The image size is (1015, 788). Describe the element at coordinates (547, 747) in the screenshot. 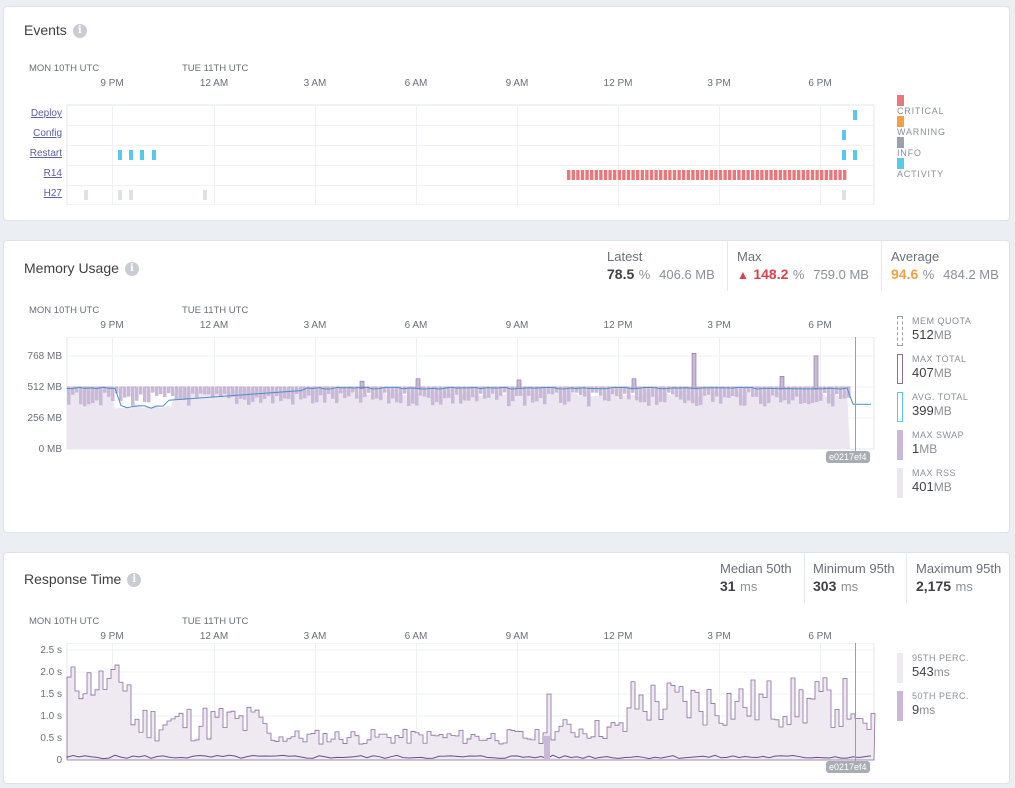

I see `response-spike` at that location.